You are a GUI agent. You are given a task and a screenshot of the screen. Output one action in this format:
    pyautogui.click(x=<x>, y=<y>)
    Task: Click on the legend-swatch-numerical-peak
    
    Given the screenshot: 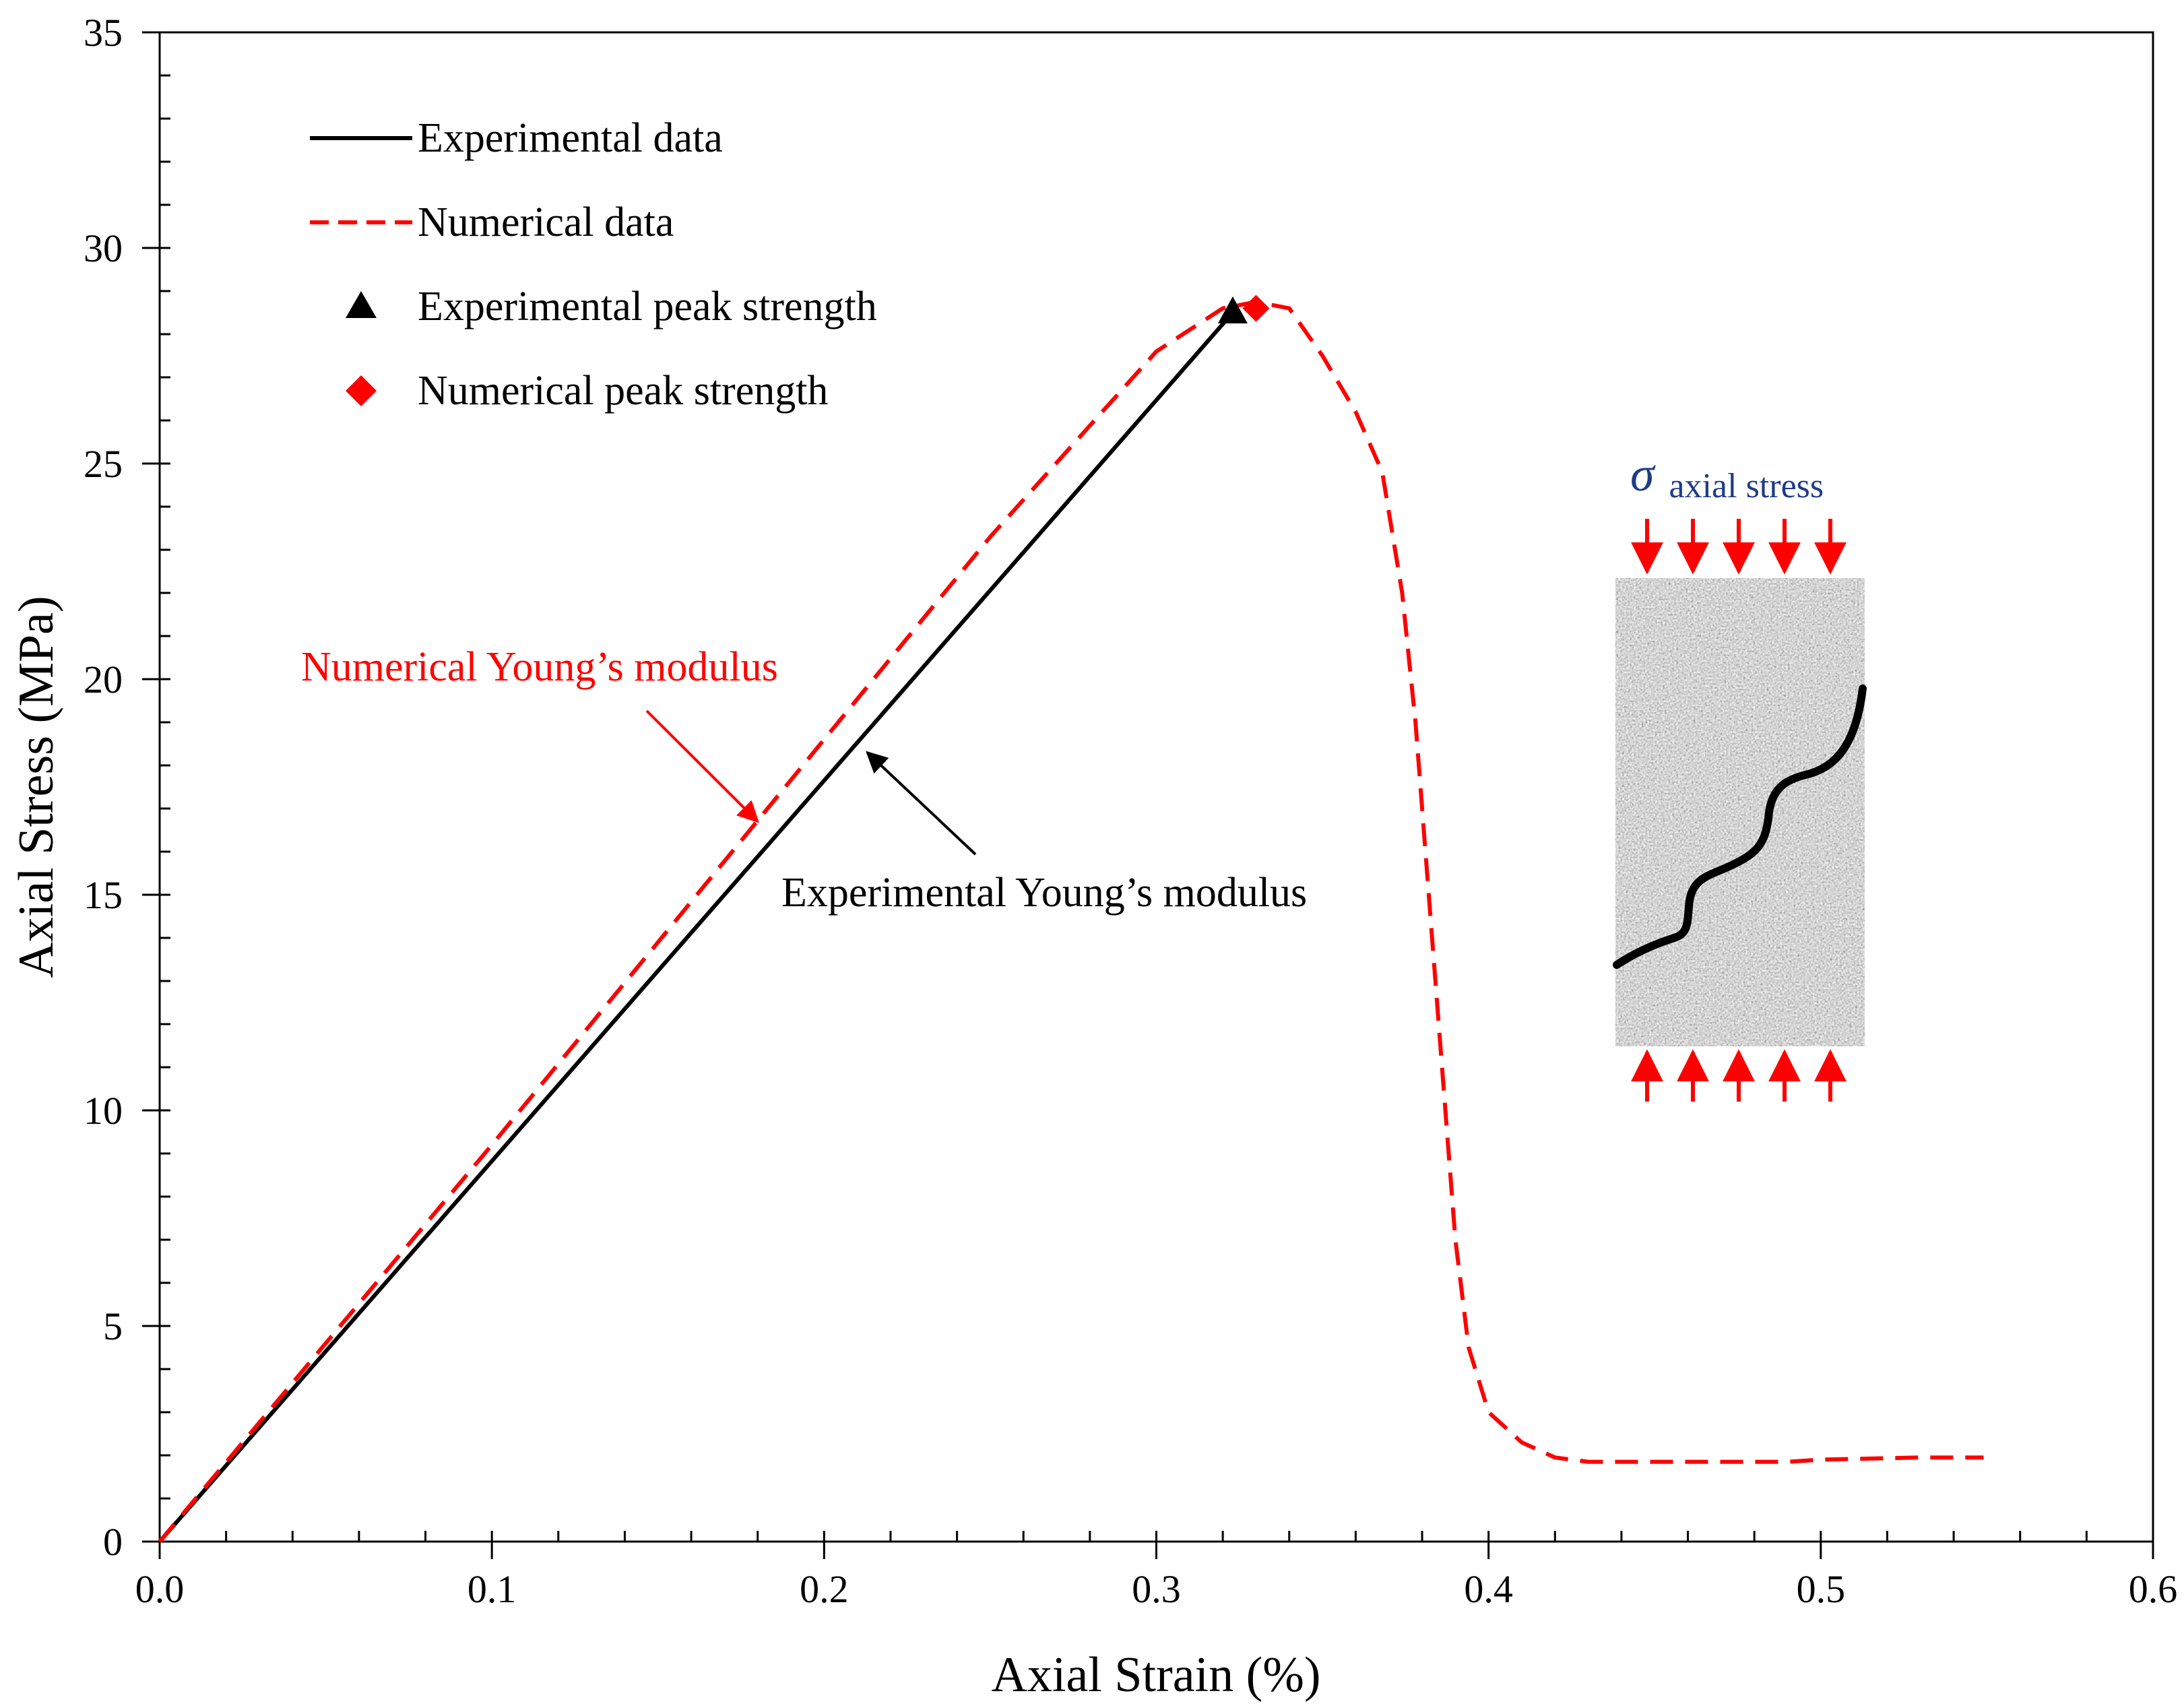 What is the action you would take?
    pyautogui.click(x=362, y=390)
    